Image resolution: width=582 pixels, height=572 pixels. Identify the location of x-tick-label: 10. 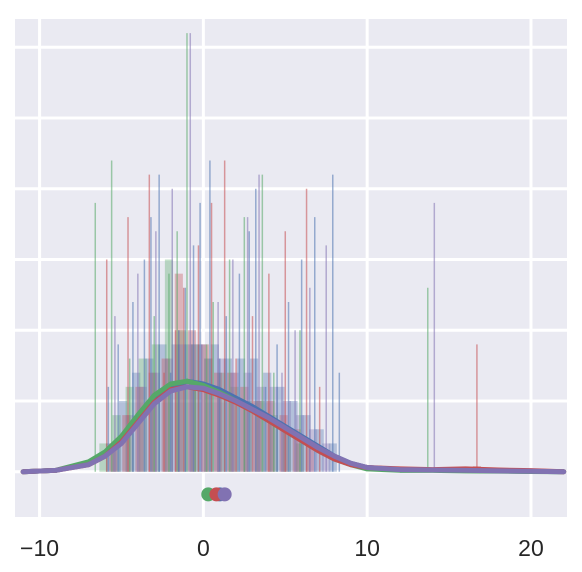
(367, 548).